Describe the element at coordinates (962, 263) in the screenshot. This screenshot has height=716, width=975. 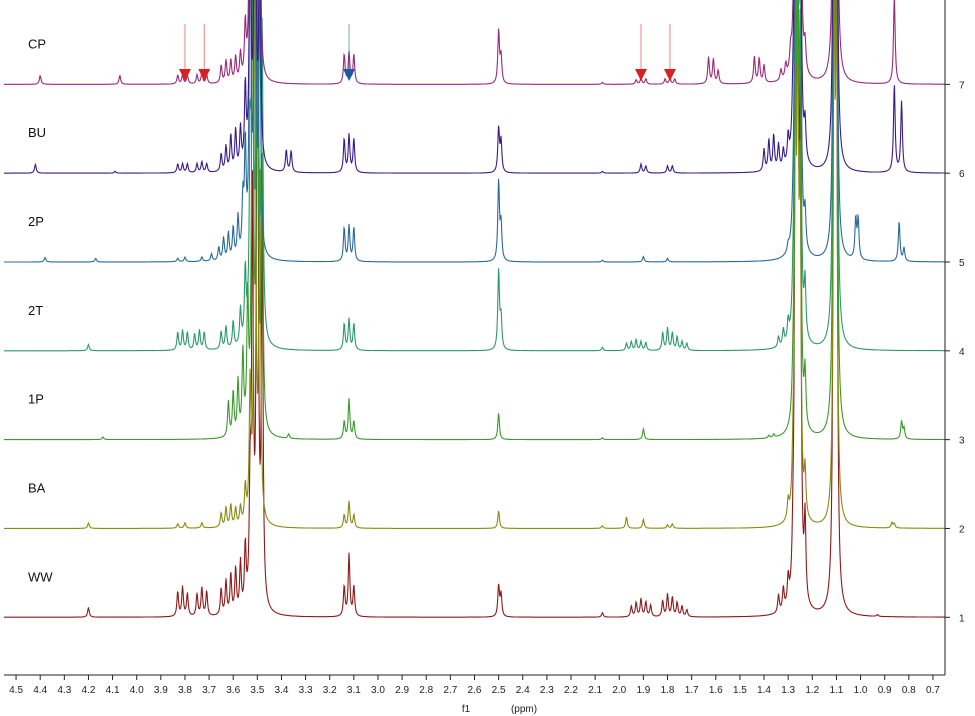
I see `y-tick-label: 5` at that location.